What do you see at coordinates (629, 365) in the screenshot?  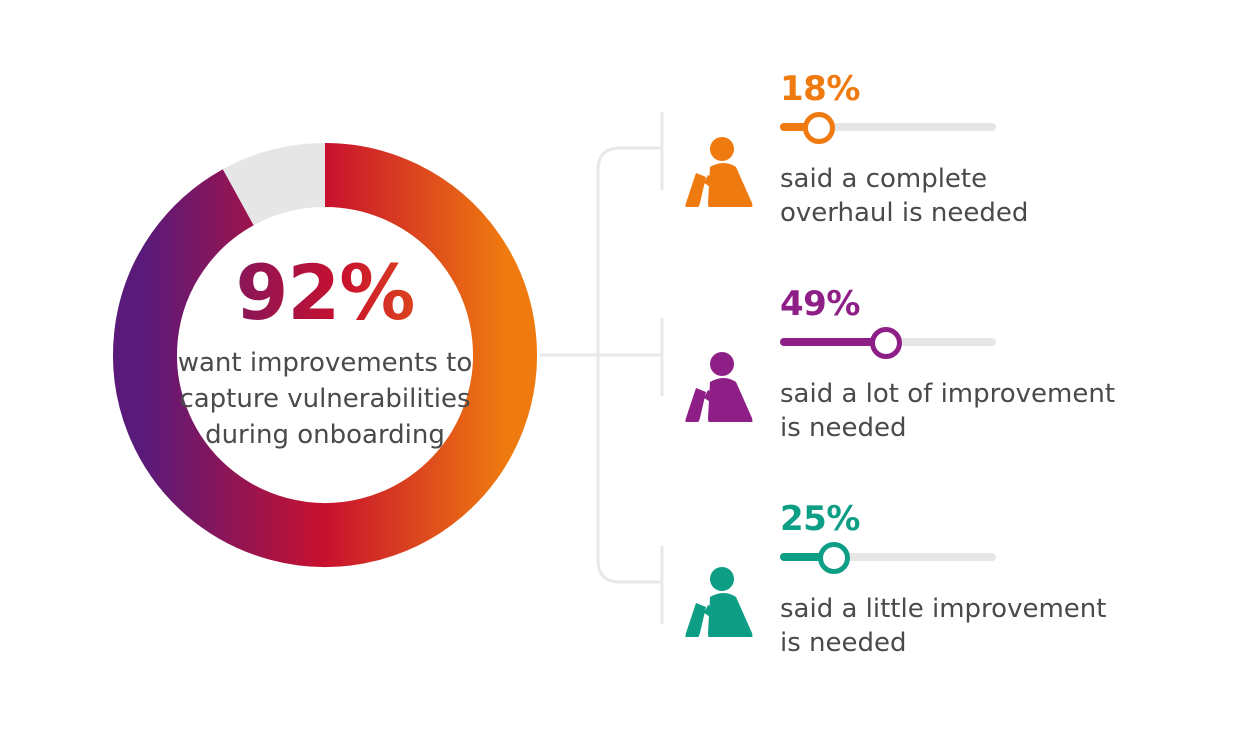 I see `connector-bracket` at bounding box center [629, 365].